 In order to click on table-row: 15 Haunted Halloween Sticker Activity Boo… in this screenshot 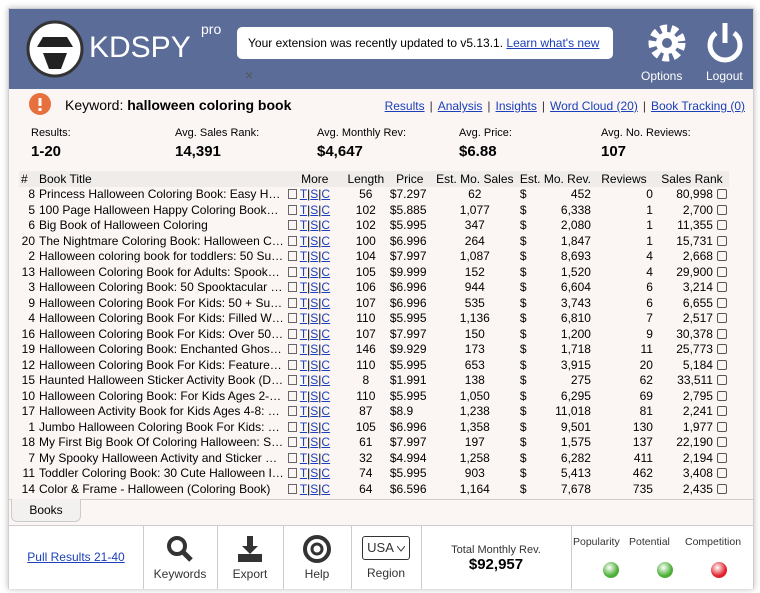, I will do `click(374, 381)`.